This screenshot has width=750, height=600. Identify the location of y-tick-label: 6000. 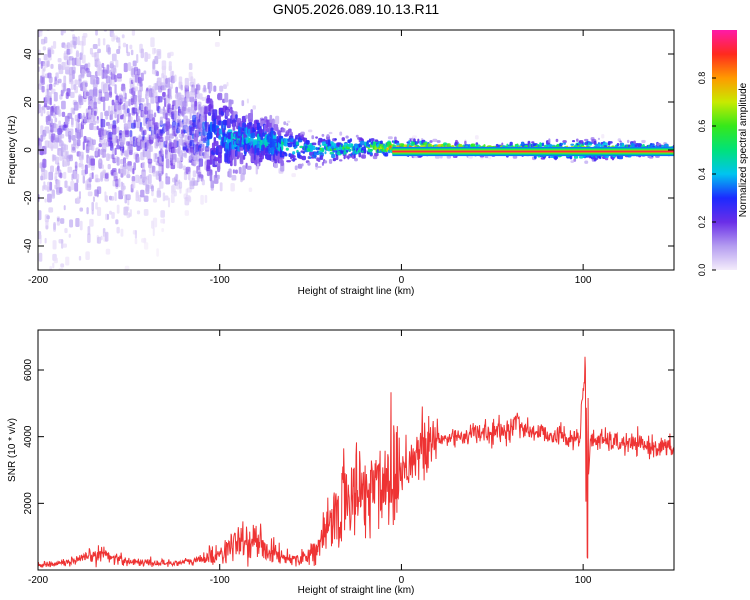
(28, 369).